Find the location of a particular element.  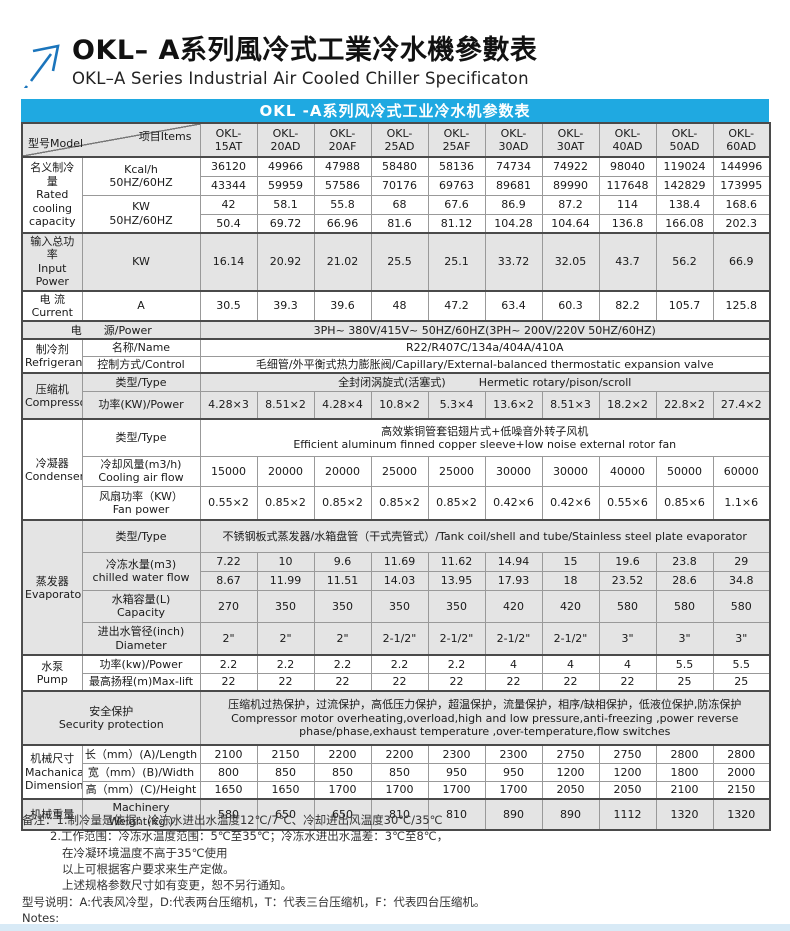

table-cell: 16.14 is located at coordinates (228, 262).